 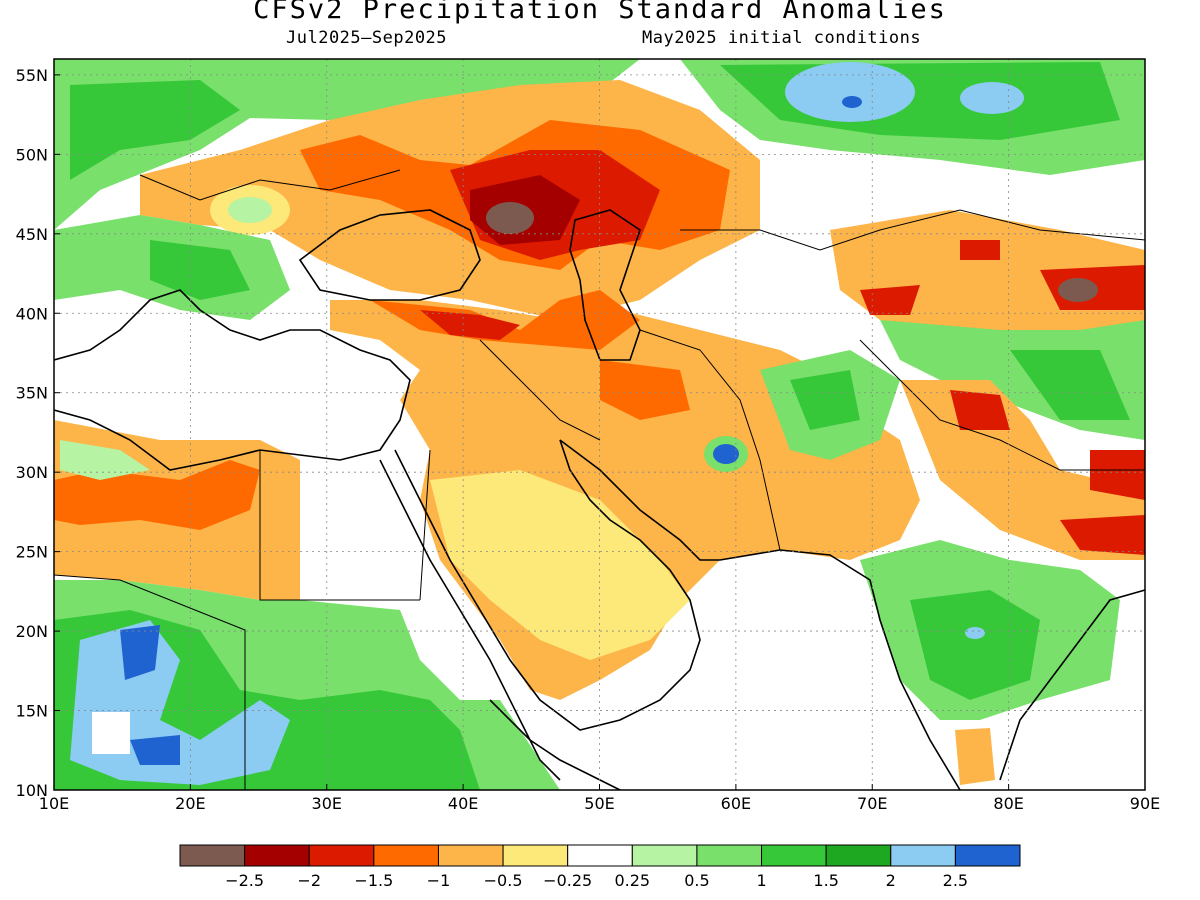 What do you see at coordinates (244, 880) in the screenshot?
I see `colorbar-label: −2.5` at bounding box center [244, 880].